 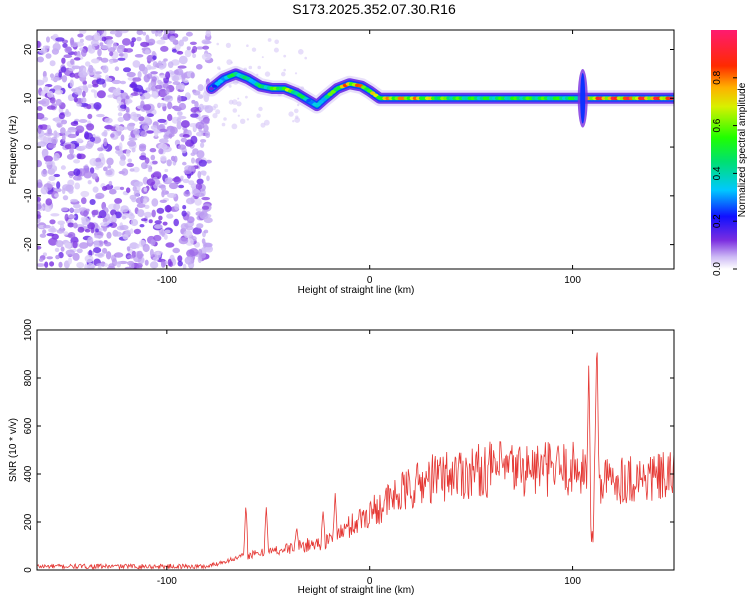 I want to click on snr-y-label: SNR (10 * v/v), so click(x=13, y=450).